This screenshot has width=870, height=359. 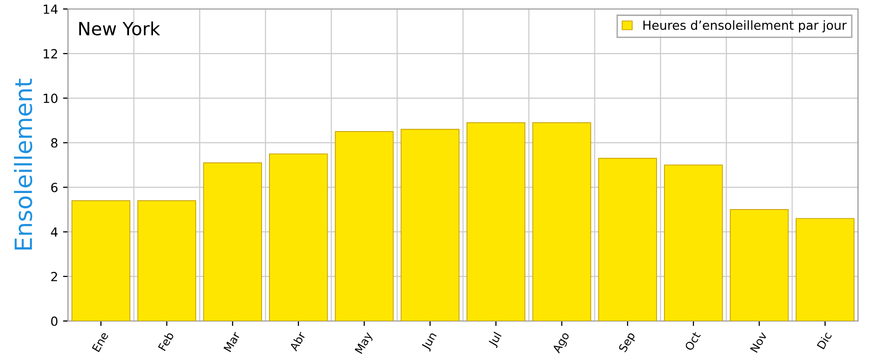 I want to click on y-tick-label: 12, so click(x=51, y=53).